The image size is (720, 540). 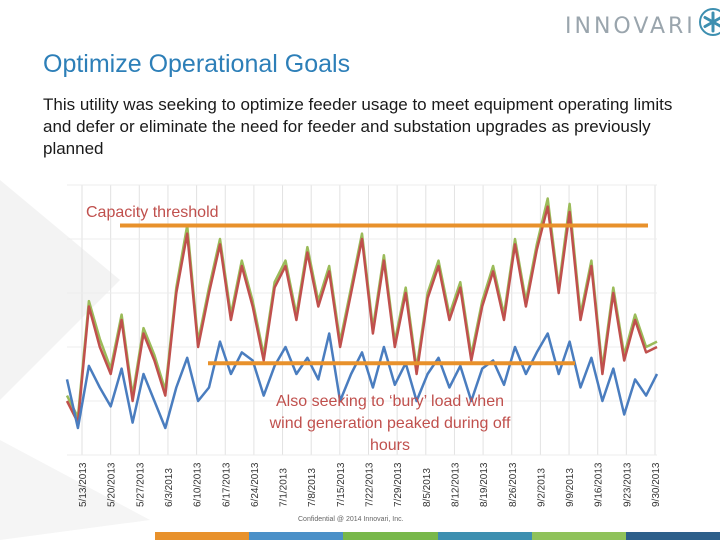 What do you see at coordinates (513, 484) in the screenshot?
I see `x-tick-label: 8/26/2013` at bounding box center [513, 484].